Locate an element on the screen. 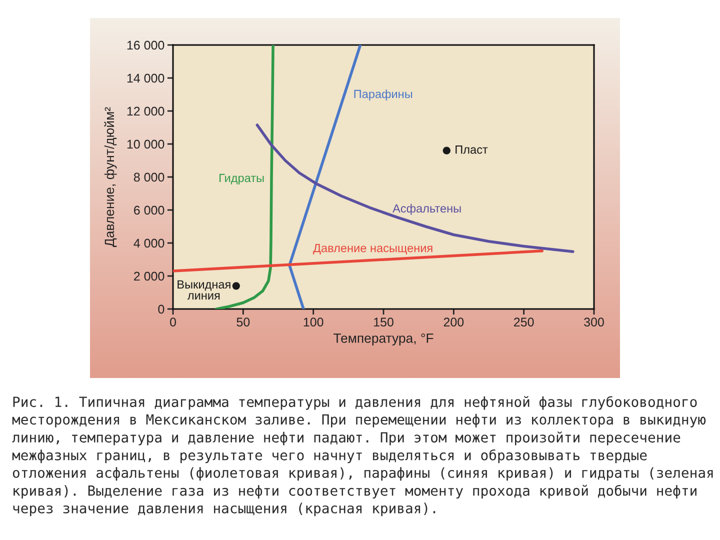 The image size is (720, 540). y-tick-label: 2 000 is located at coordinates (149, 276).